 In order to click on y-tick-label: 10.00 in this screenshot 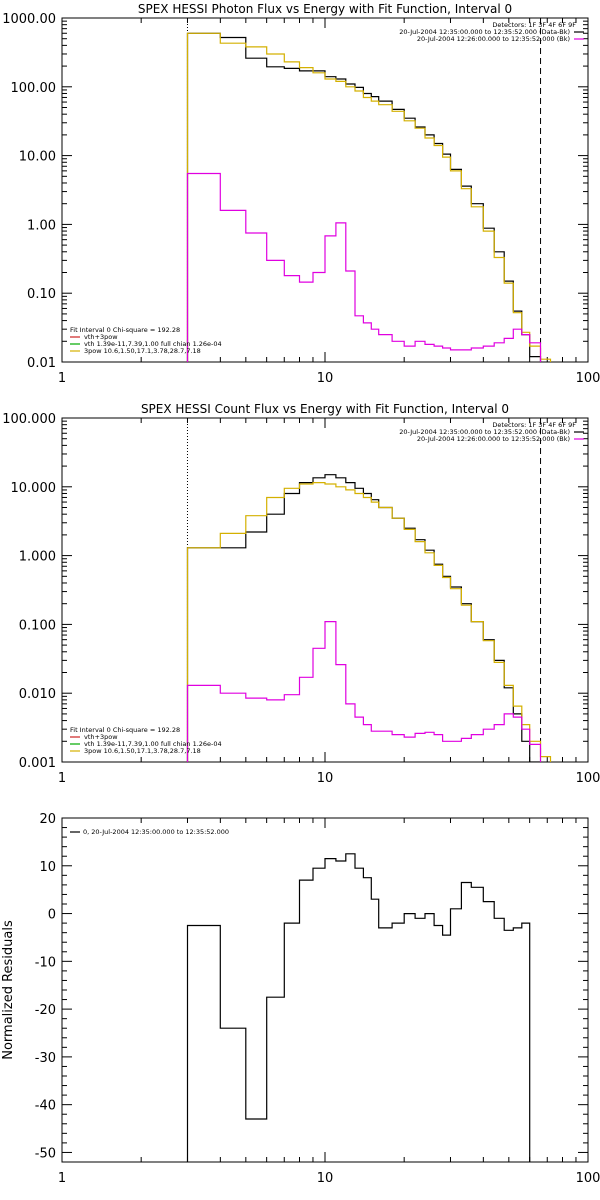, I will do `click(37, 157)`.